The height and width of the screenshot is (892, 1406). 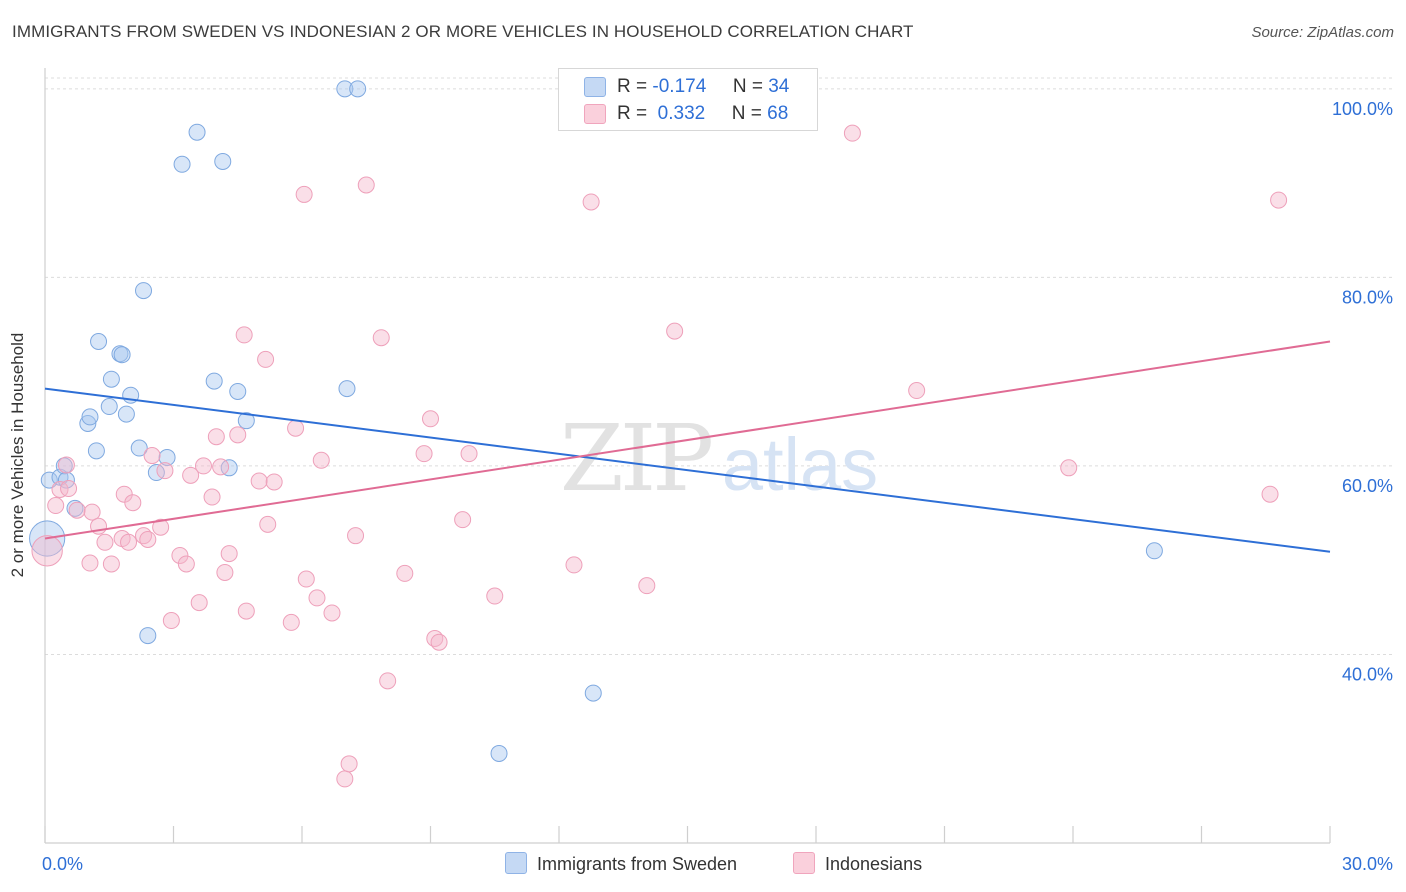 What do you see at coordinates (779, 86) in the screenshot?
I see `legend-n-value: 34` at bounding box center [779, 86].